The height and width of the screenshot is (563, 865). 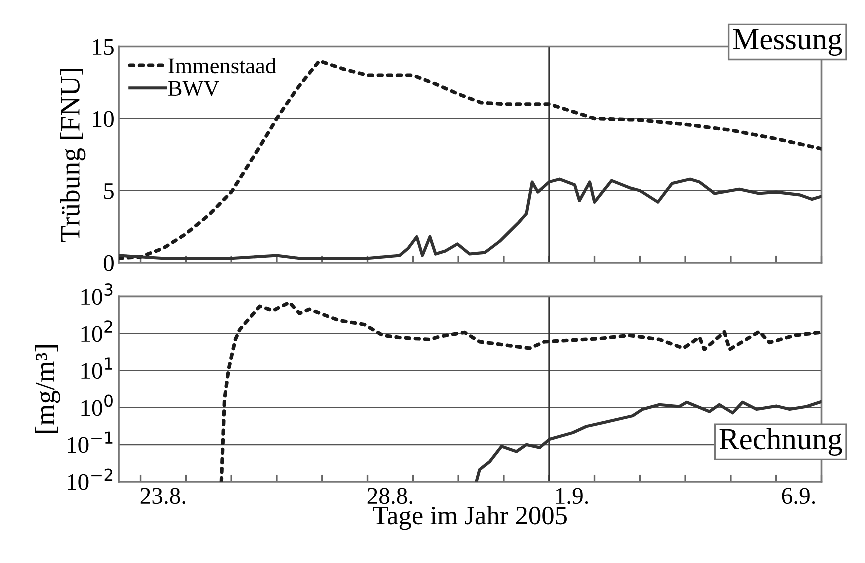 What do you see at coordinates (390, 496) in the screenshot?
I see `x-tick-label: 28.8.` at bounding box center [390, 496].